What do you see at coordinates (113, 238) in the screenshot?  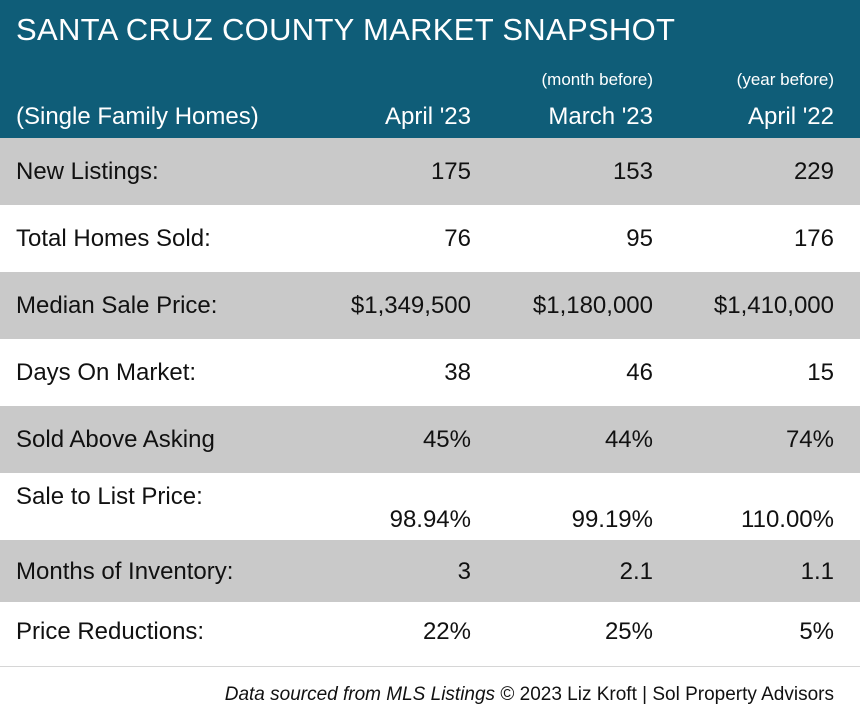 I see `row-label: Total Homes Sold:` at bounding box center [113, 238].